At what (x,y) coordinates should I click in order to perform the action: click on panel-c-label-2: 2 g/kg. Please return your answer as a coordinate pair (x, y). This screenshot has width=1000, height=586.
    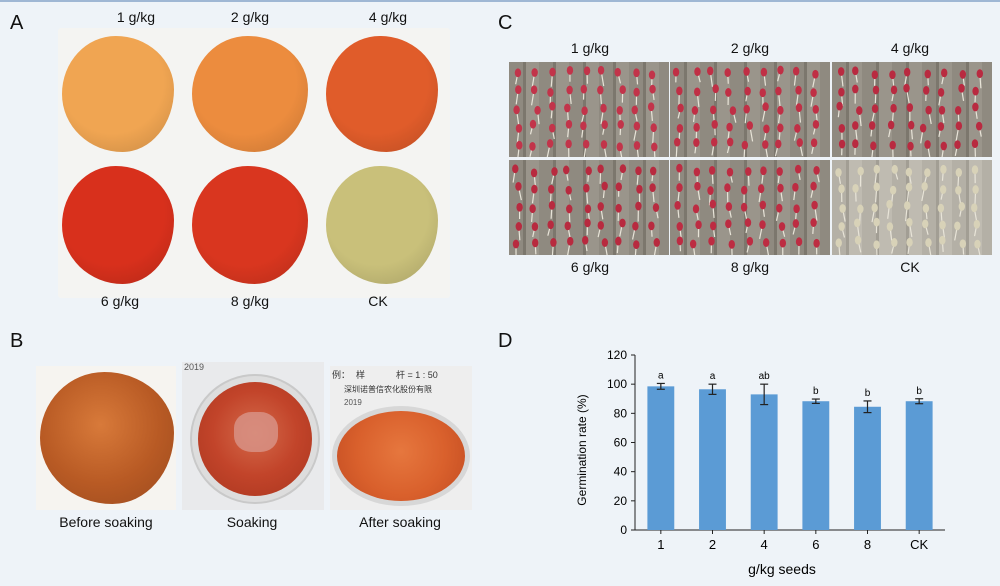
    Looking at the image, I should click on (750, 48).